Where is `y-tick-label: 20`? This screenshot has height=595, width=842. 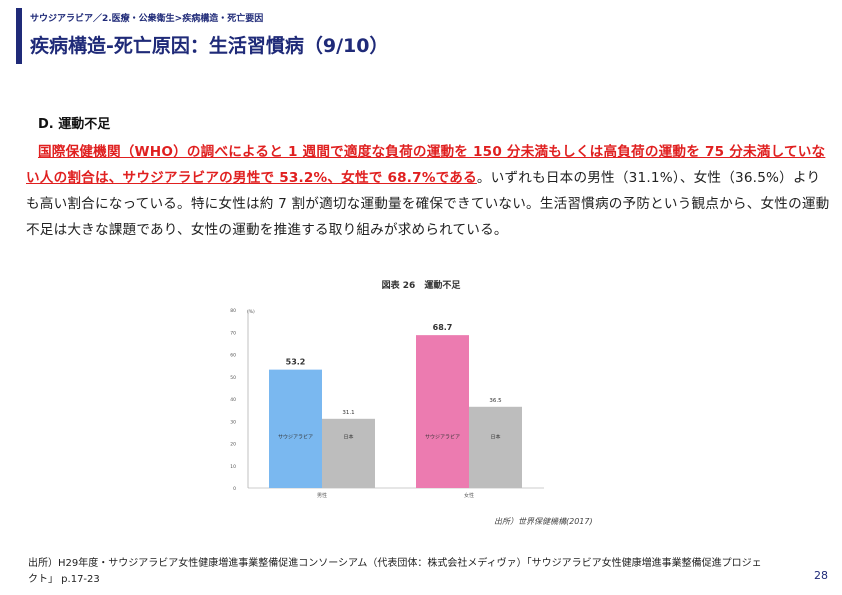 y-tick-label: 20 is located at coordinates (233, 445).